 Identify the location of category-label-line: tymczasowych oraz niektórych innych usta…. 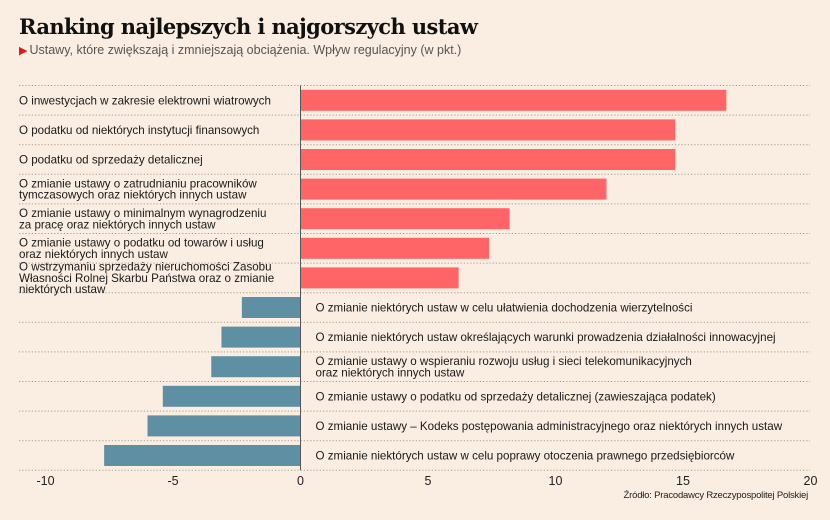
(133, 195).